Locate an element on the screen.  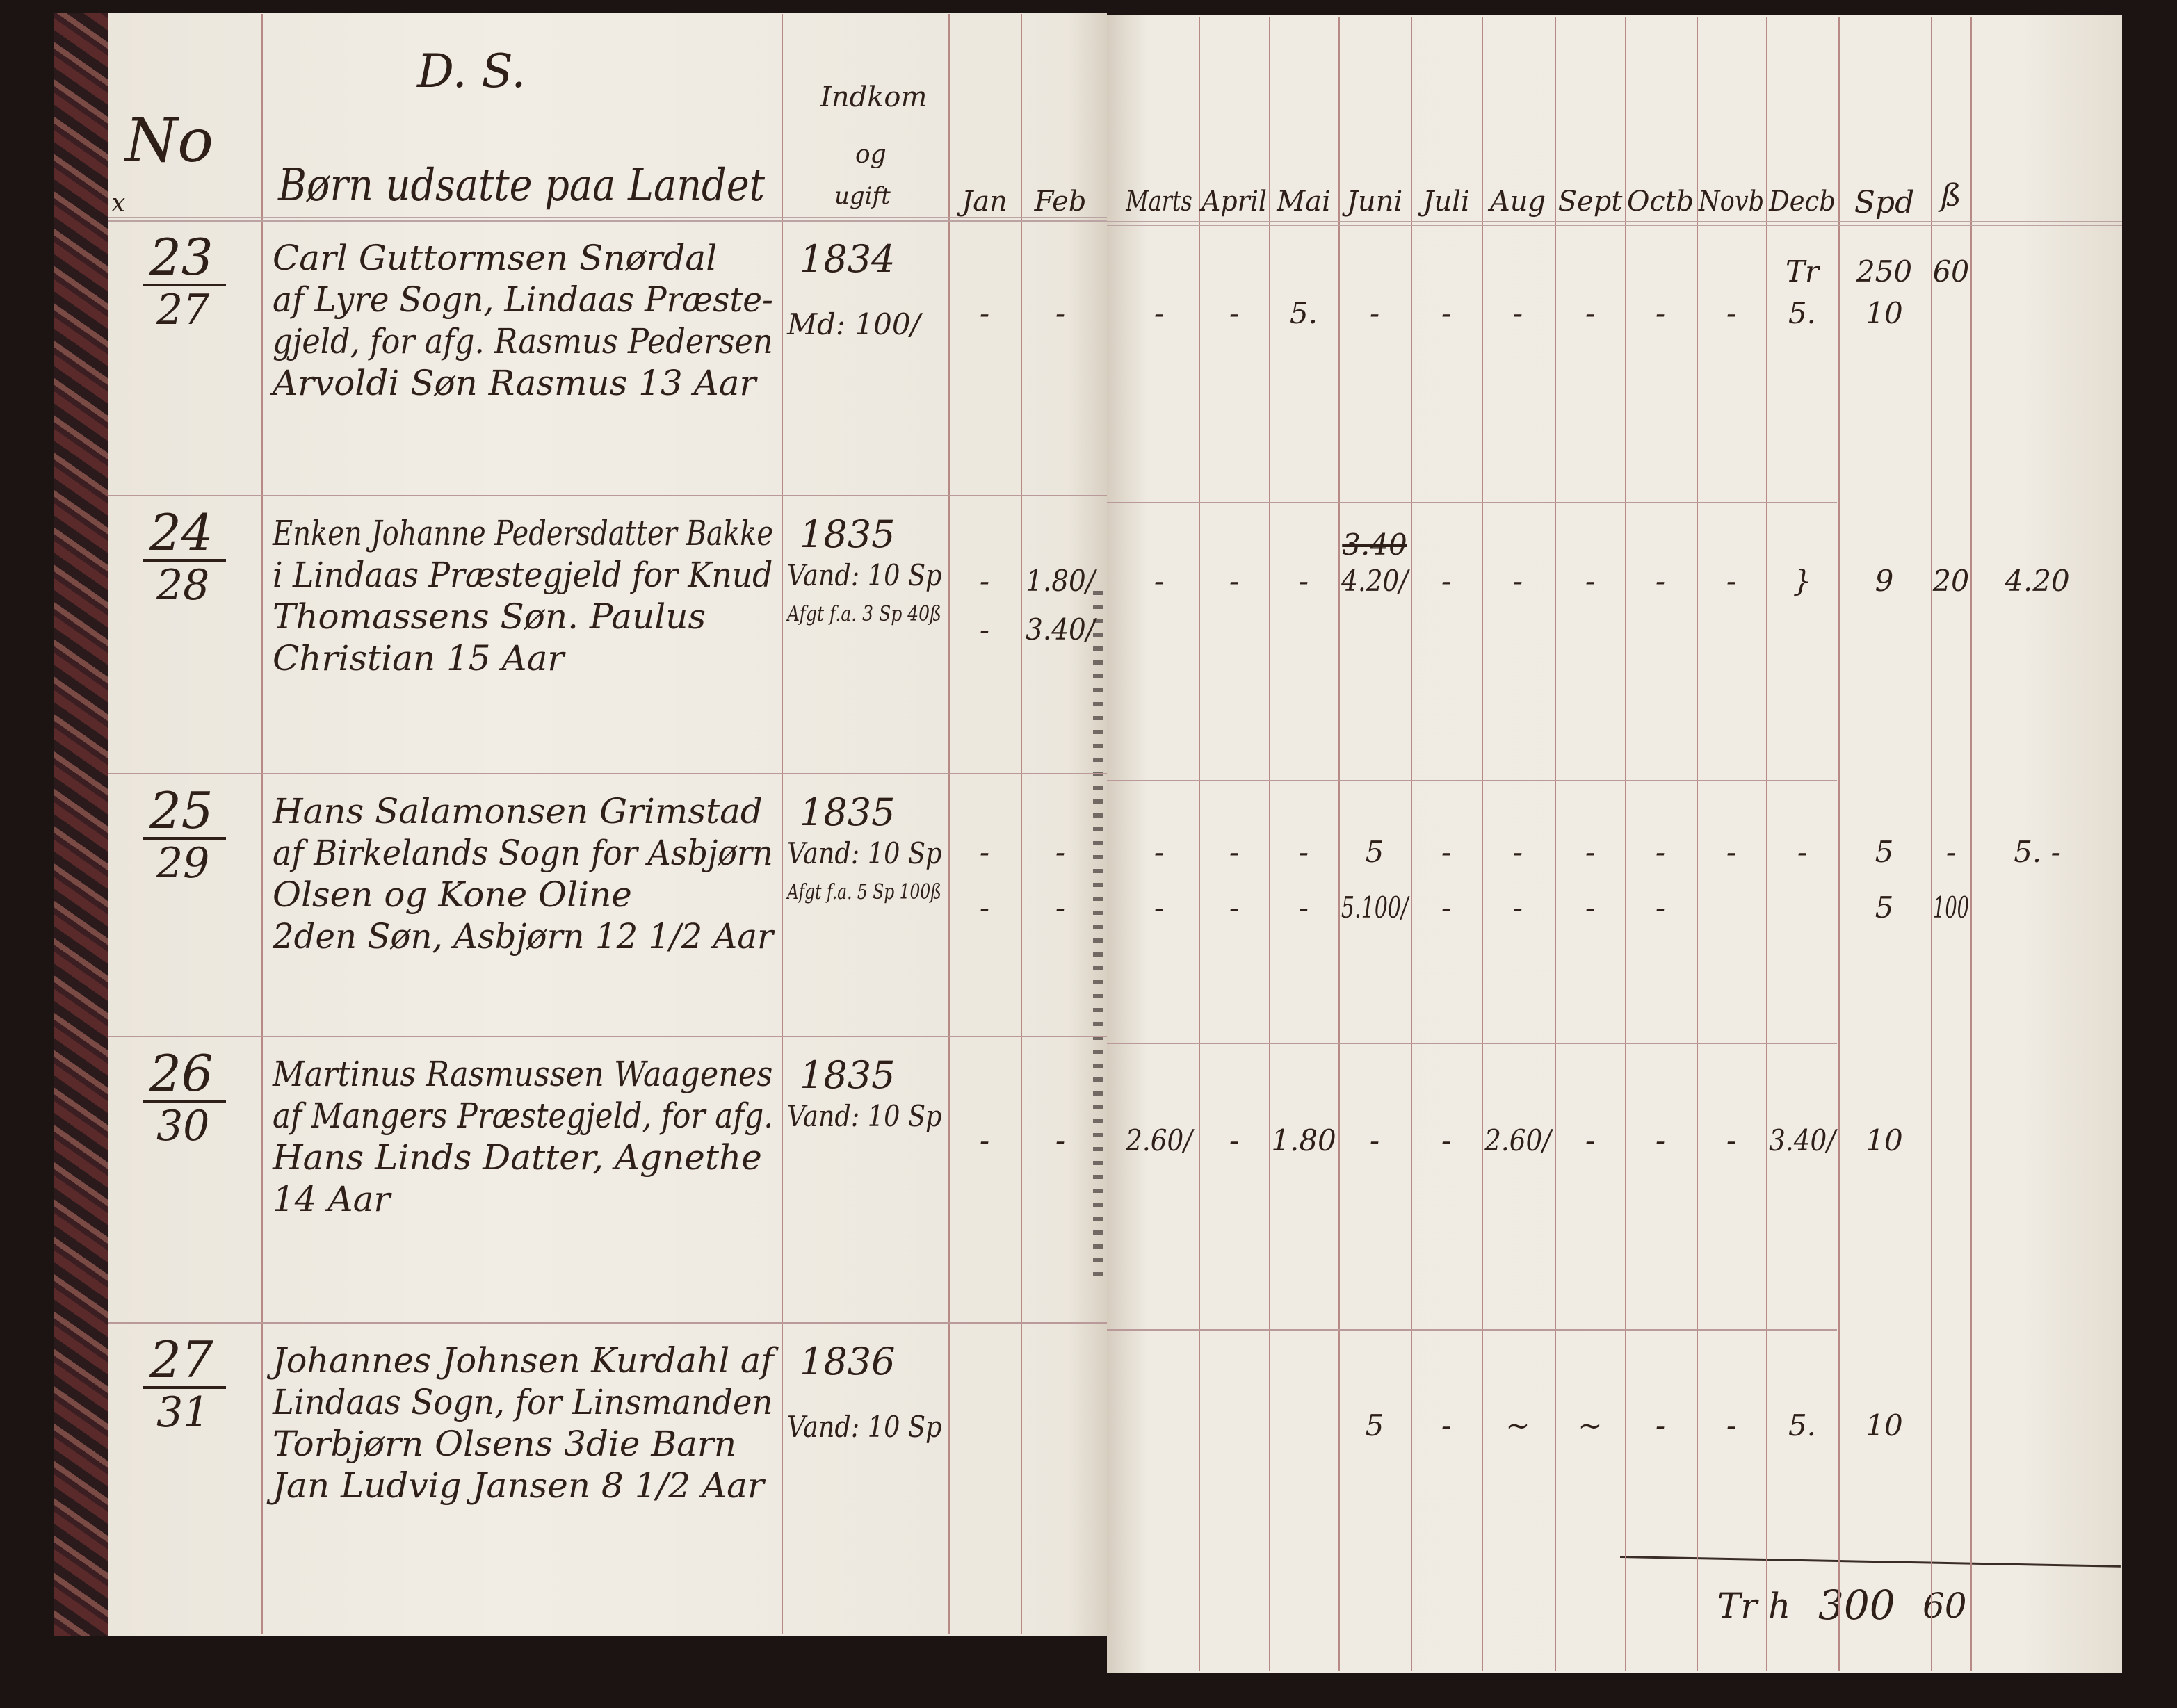
payment-decb: Tr is located at coordinates (1802, 271).